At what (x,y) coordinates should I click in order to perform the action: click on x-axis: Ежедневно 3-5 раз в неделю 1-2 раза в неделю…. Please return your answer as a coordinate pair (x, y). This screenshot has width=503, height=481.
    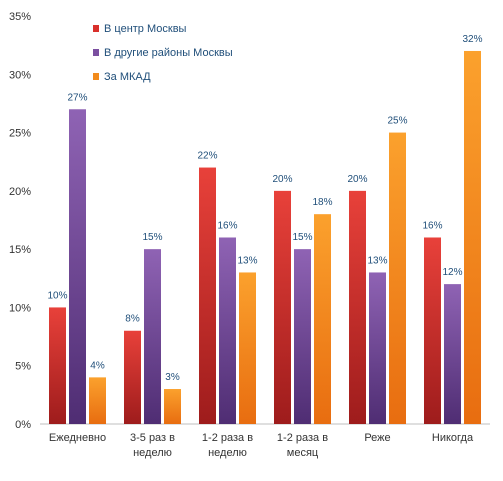
    Looking at the image, I should click on (261, 445).